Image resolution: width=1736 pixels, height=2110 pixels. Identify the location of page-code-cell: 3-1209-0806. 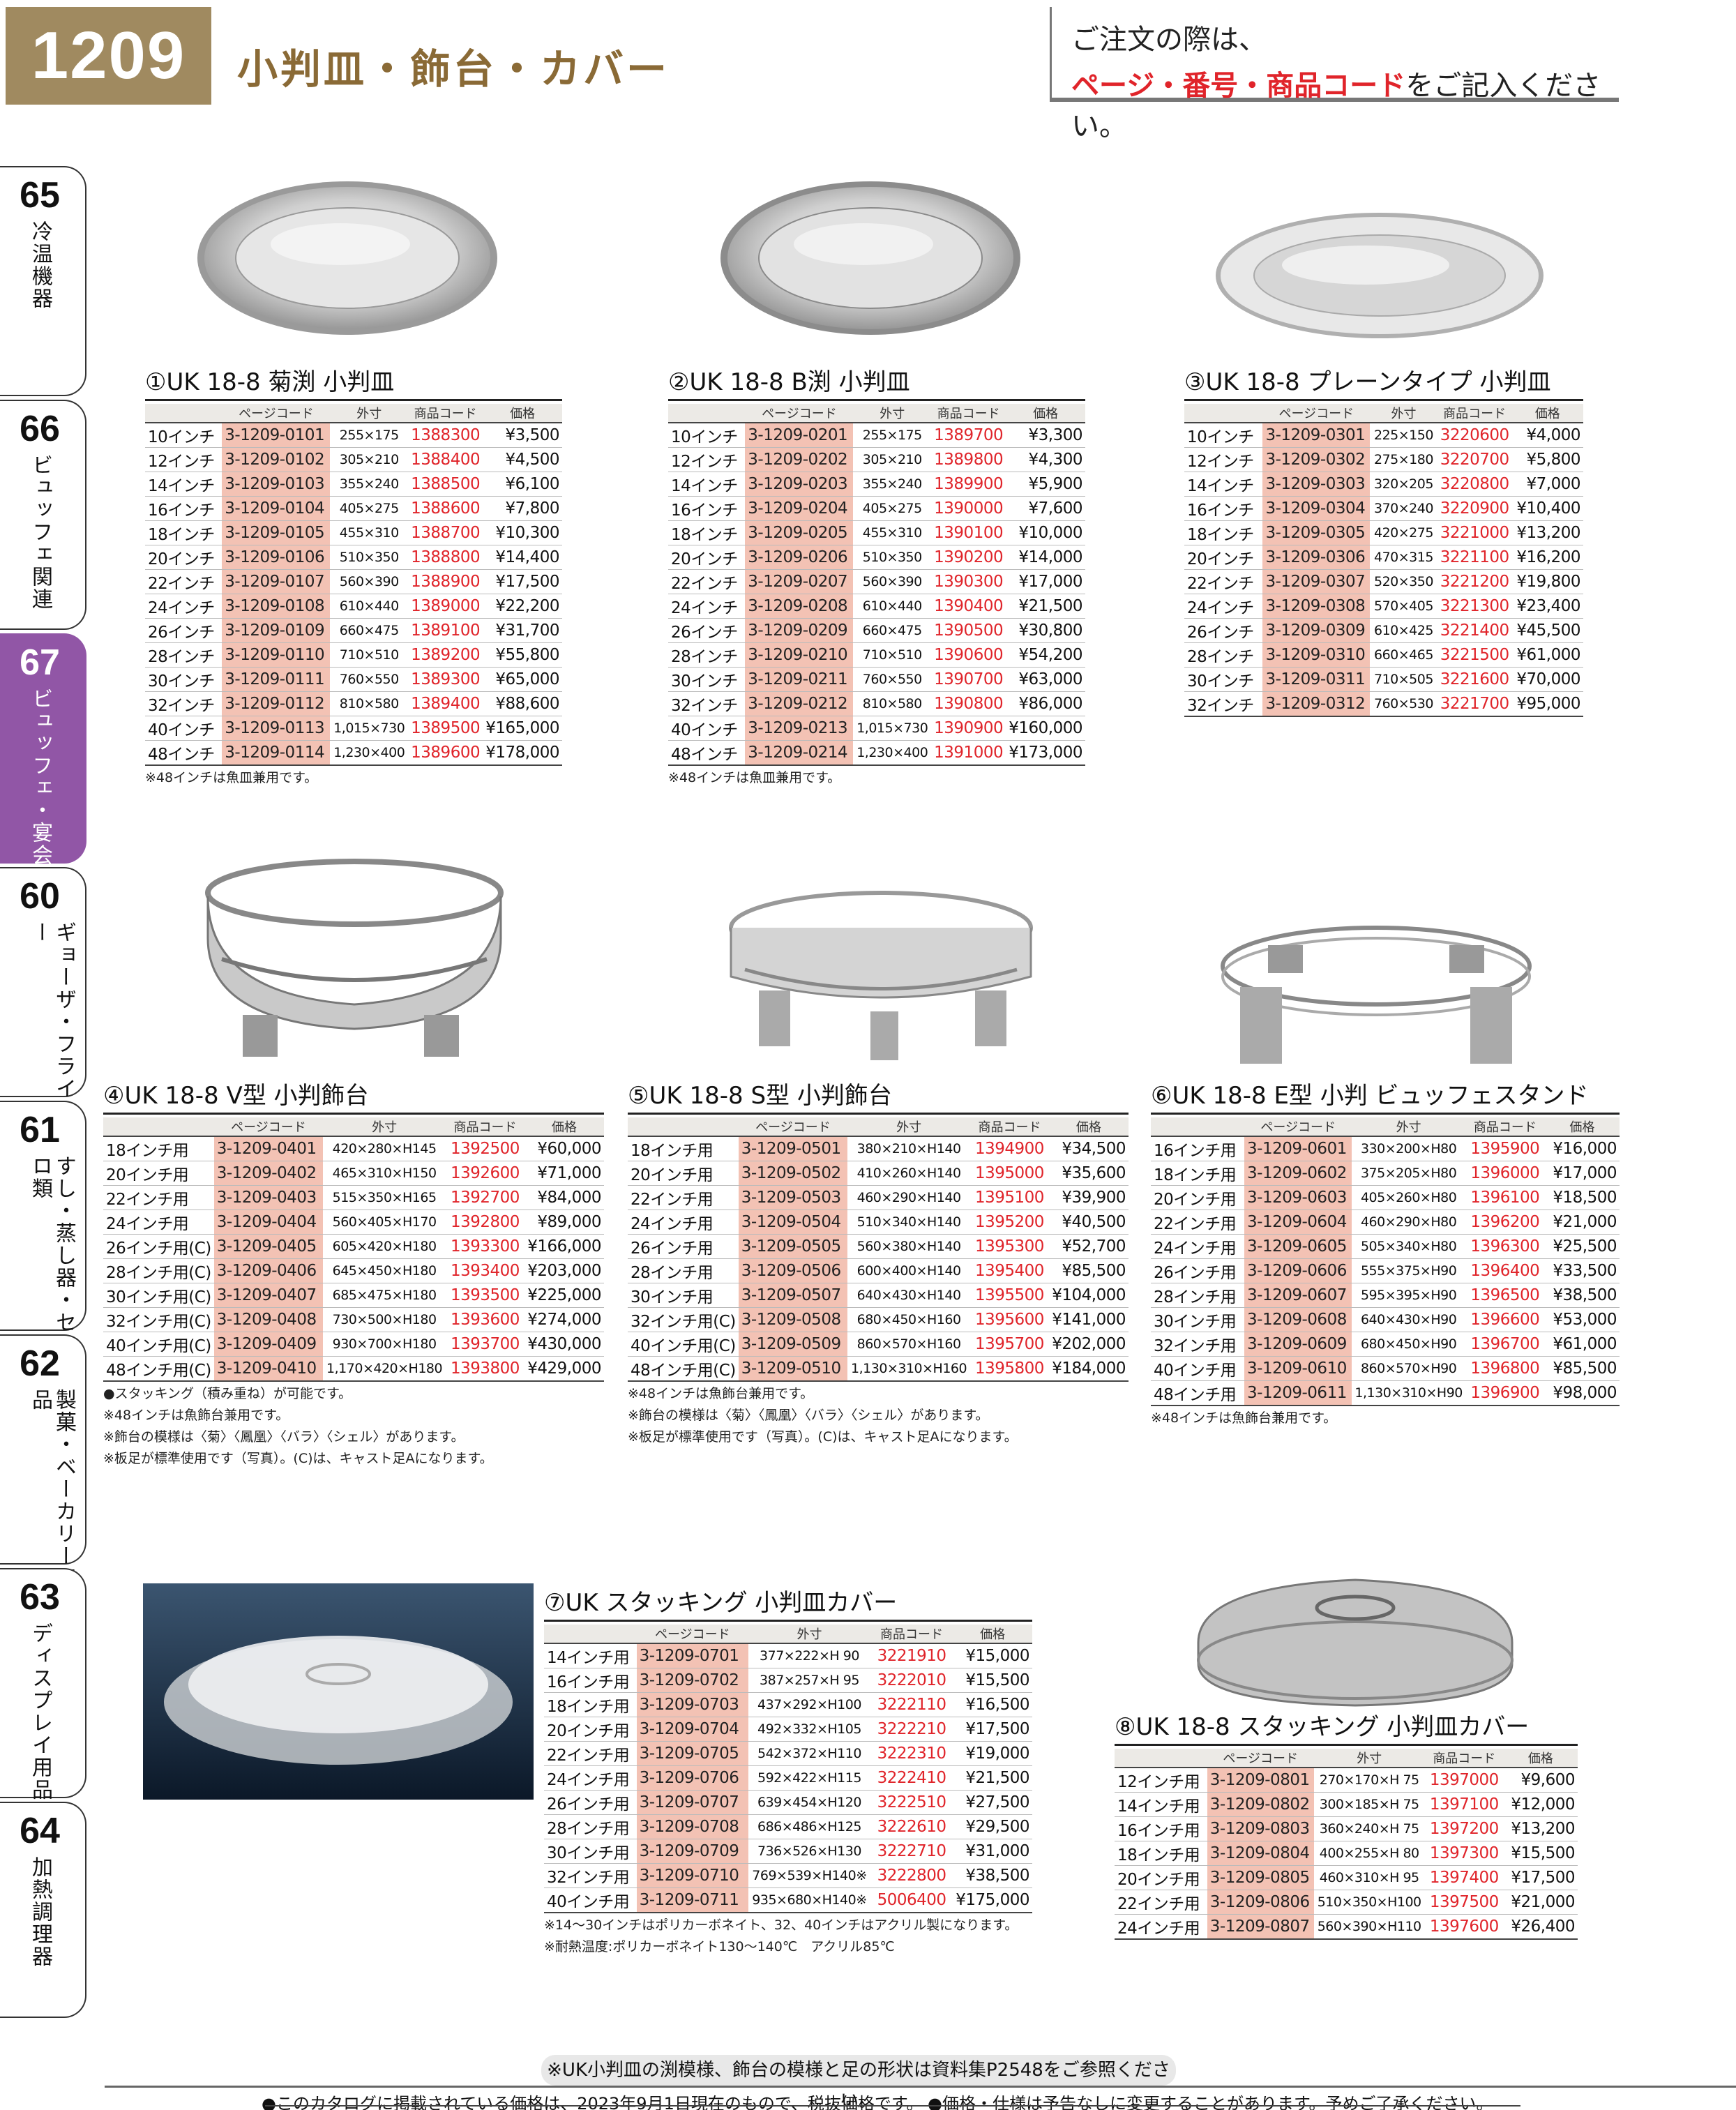
(1260, 1902).